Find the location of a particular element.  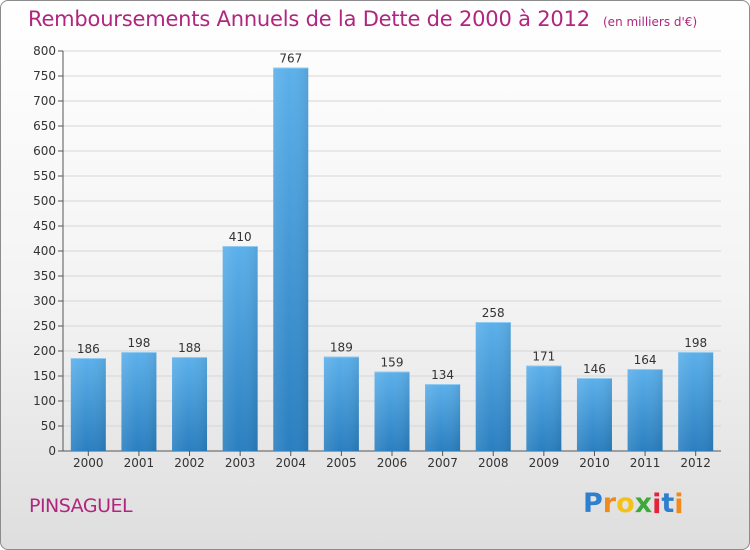

y-tick-label: 350 is located at coordinates (44, 276).